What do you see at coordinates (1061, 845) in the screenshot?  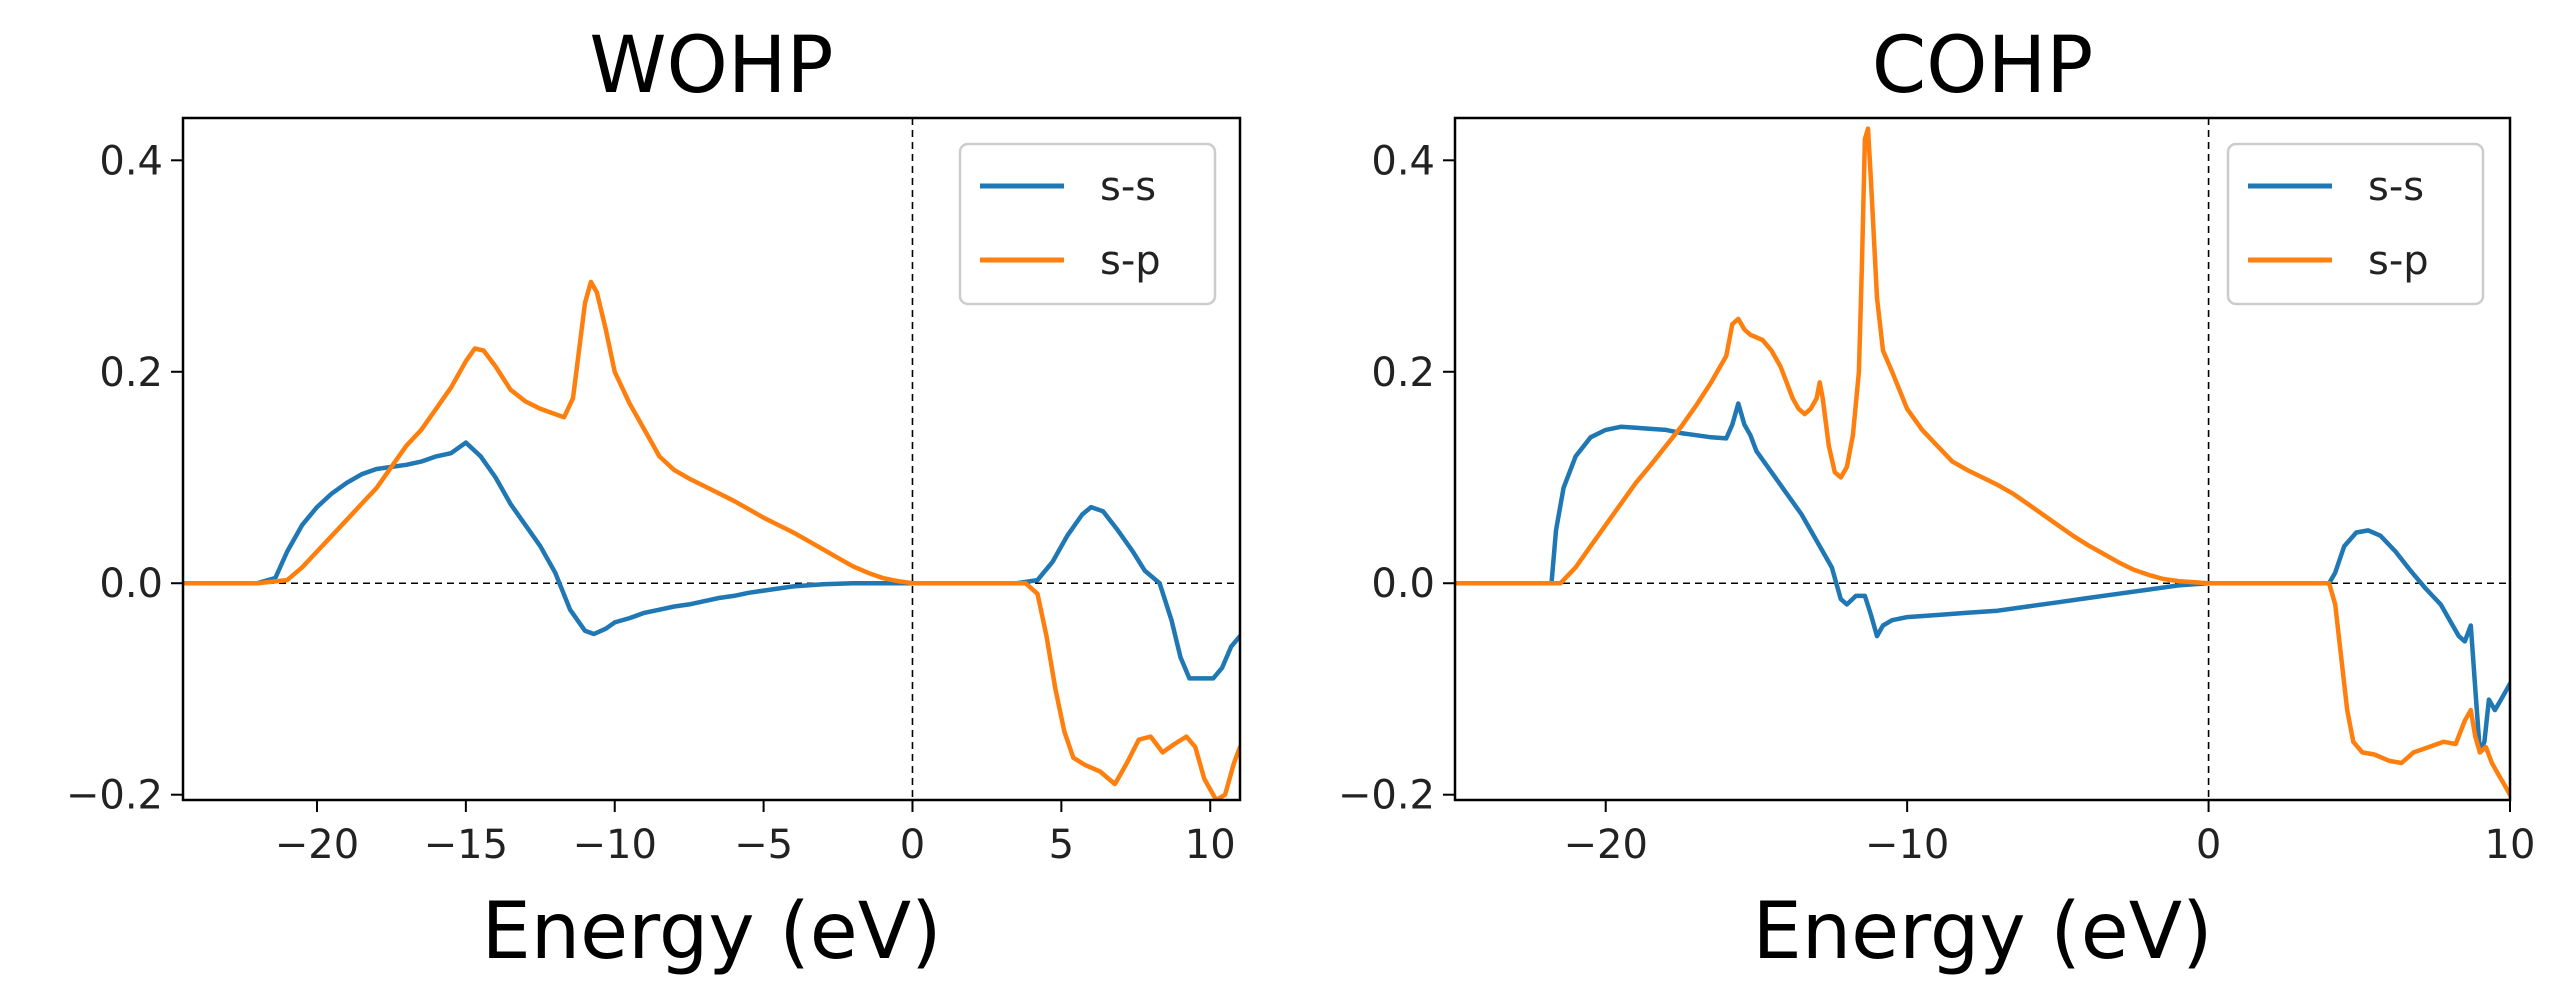 I see `x-tick-label: 5` at bounding box center [1061, 845].